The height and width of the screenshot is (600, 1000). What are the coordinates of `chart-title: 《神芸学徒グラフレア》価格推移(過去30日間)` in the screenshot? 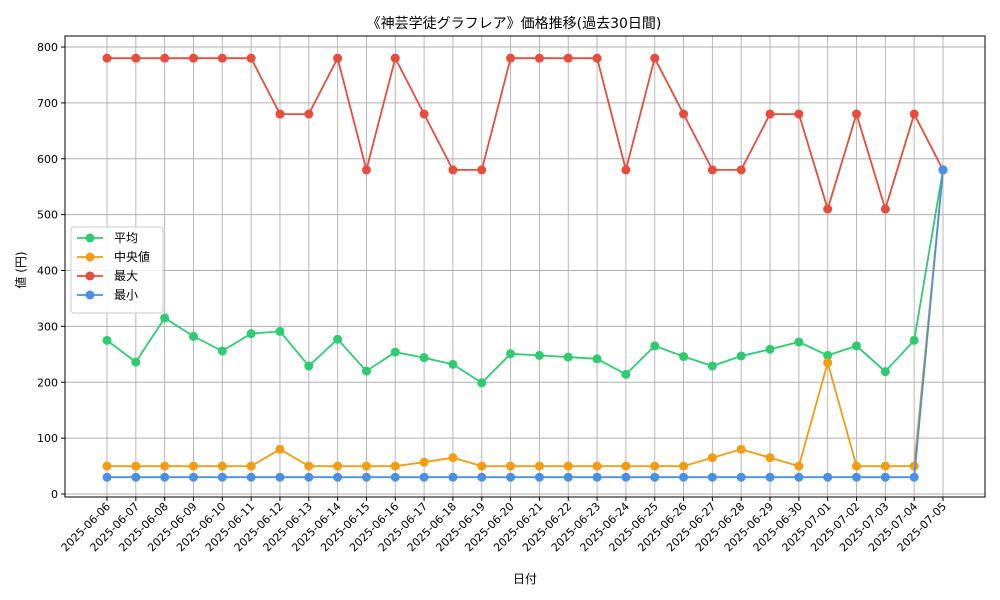 It's located at (514, 24).